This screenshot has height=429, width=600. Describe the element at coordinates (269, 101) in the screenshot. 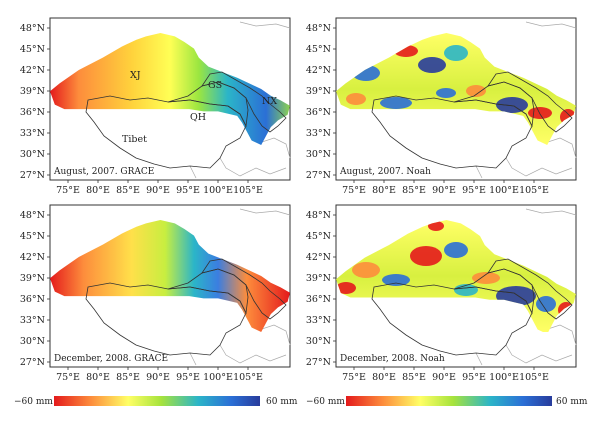

I see `region-label-nx: NX` at that location.